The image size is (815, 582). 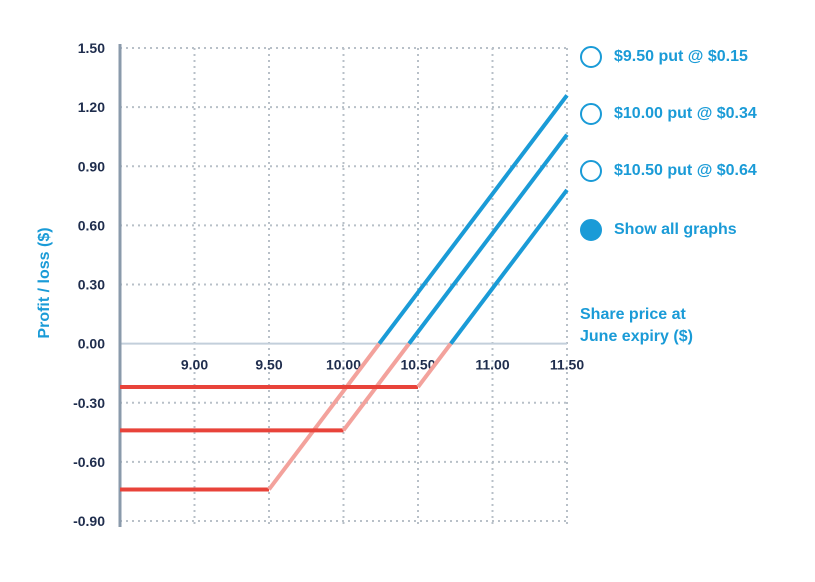 I want to click on y-tick-label: 0.00, so click(x=91, y=344).